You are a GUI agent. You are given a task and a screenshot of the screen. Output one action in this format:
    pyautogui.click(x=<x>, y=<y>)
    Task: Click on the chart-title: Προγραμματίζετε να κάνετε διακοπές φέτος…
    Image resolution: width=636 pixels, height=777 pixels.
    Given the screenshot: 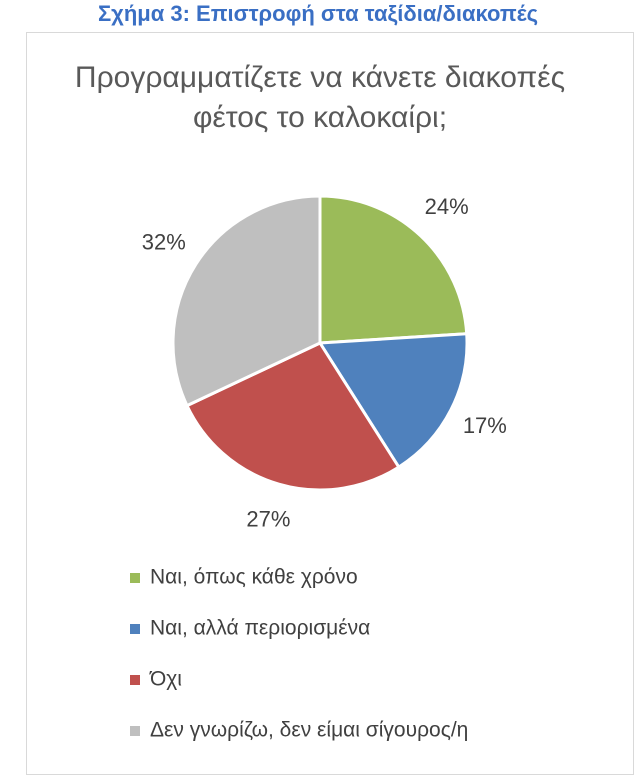 What is the action you would take?
    pyautogui.click(x=320, y=97)
    